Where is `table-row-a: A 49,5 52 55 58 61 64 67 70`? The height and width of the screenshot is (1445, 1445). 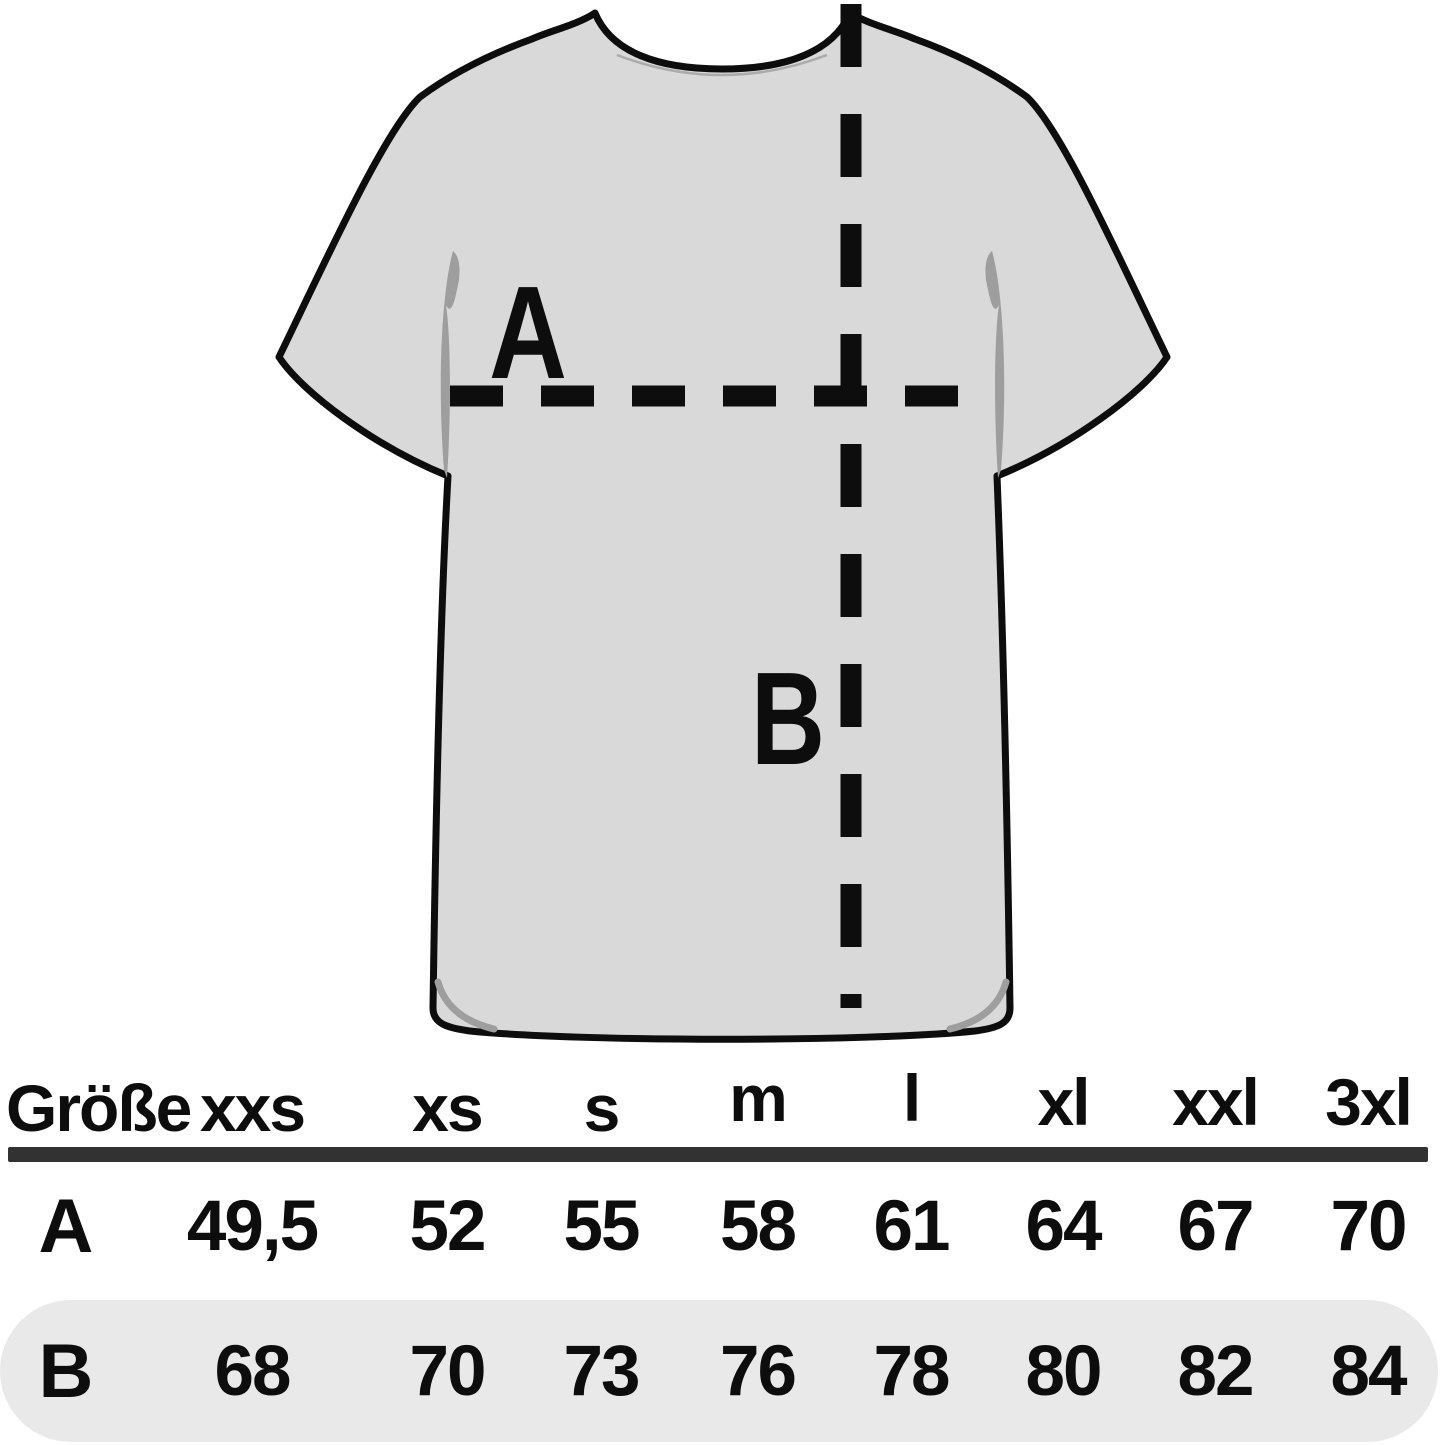 table-row-a: A 49,5 52 55 58 61 64 67 70 is located at coordinates (722, 1226).